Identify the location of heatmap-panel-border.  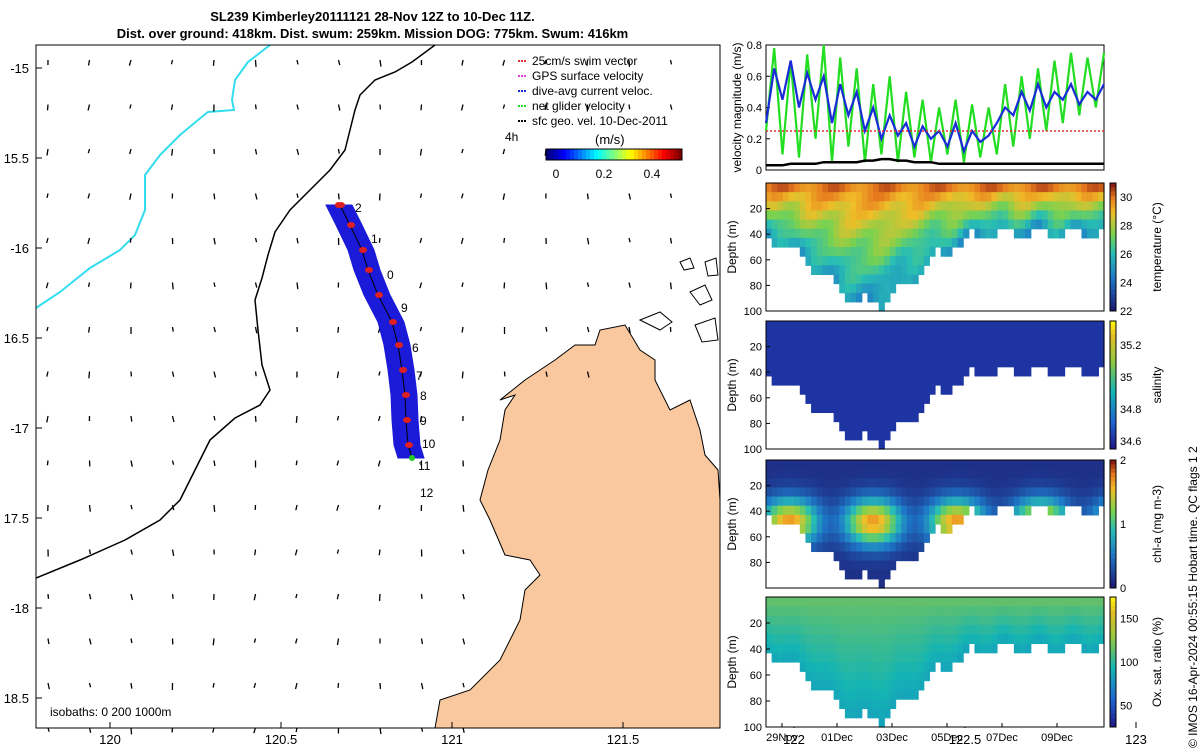
(935, 662).